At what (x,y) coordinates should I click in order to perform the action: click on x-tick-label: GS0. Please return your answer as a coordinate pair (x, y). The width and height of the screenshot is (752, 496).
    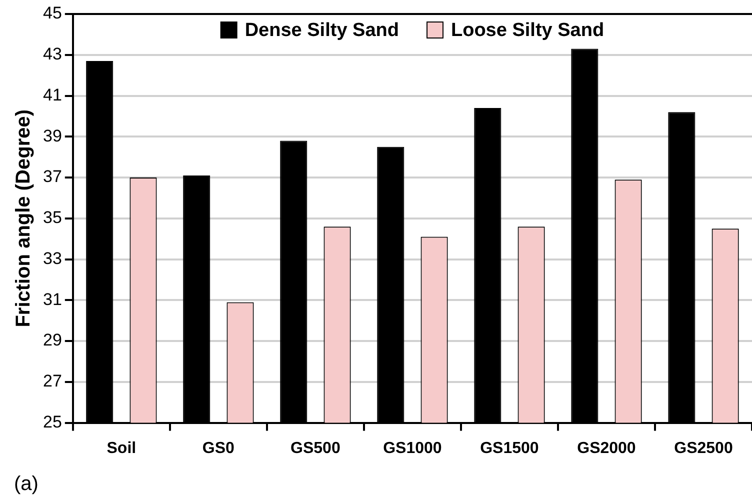
    Looking at the image, I should click on (218, 448).